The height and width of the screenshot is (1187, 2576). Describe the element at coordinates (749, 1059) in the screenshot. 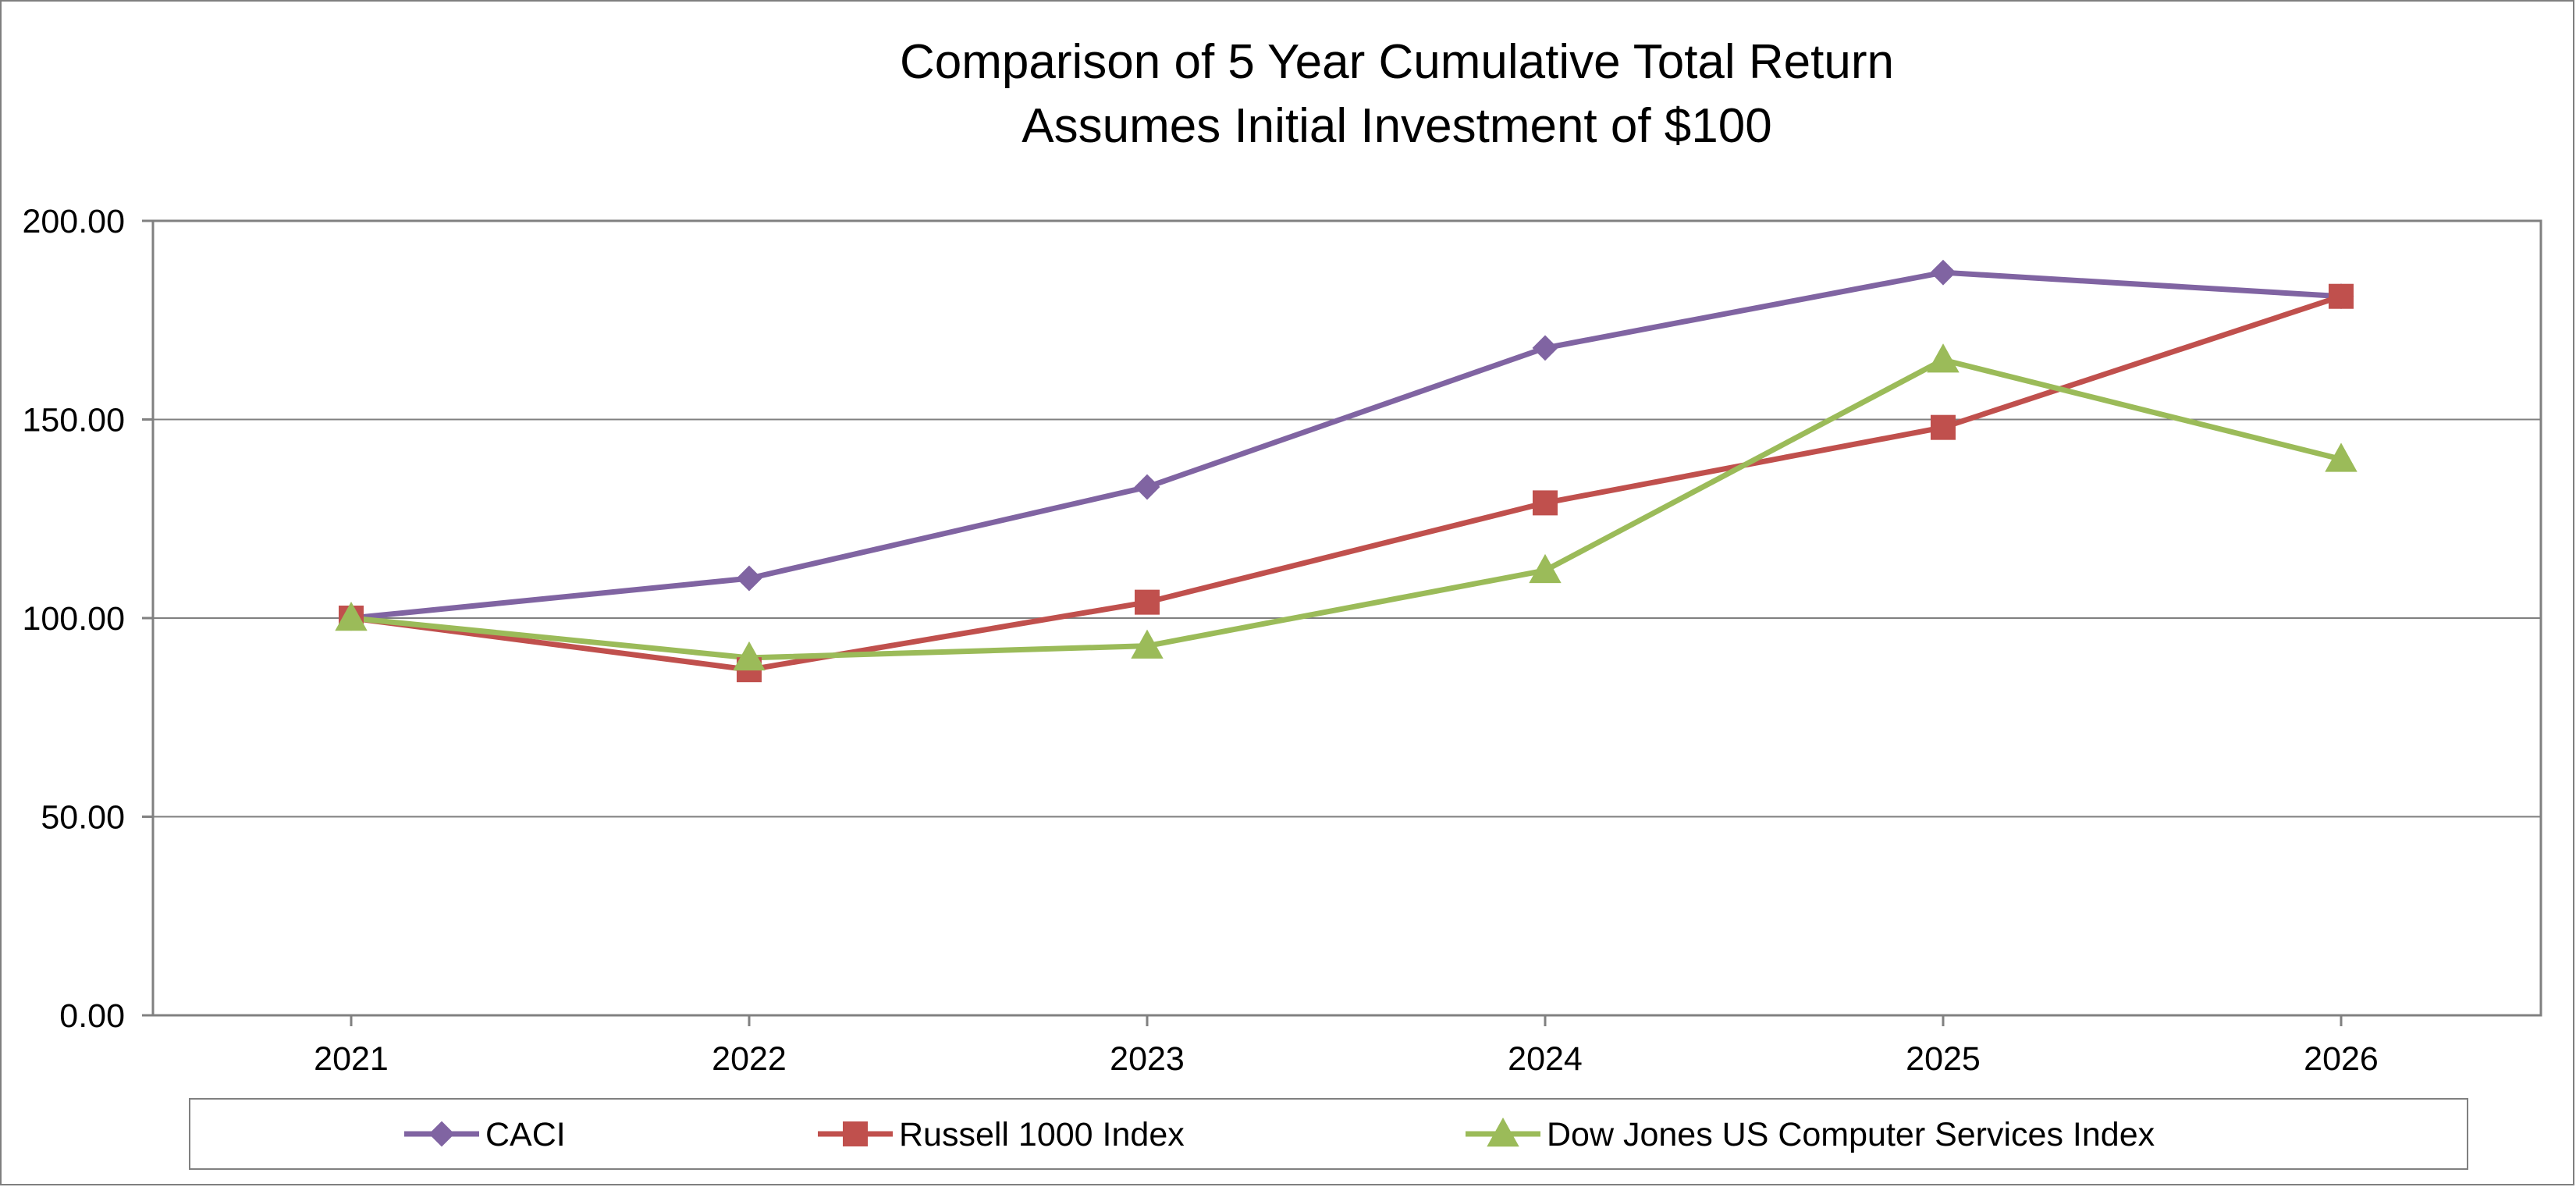

I see `x-tick-label: 2022` at that location.